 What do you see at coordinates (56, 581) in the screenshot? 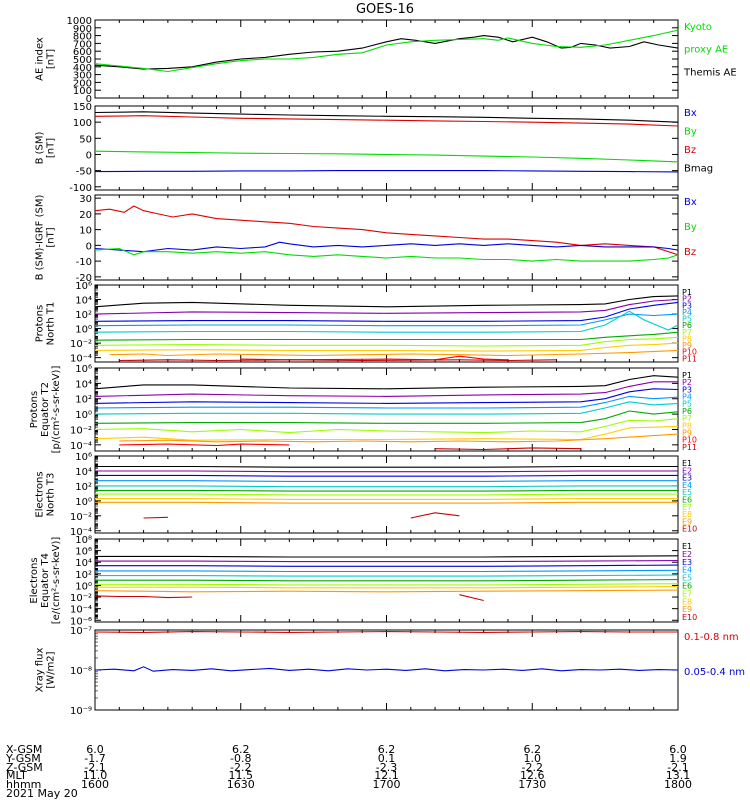
I see `y-axis-label: [e/(cm²-s-sr-keV)]` at bounding box center [56, 581].